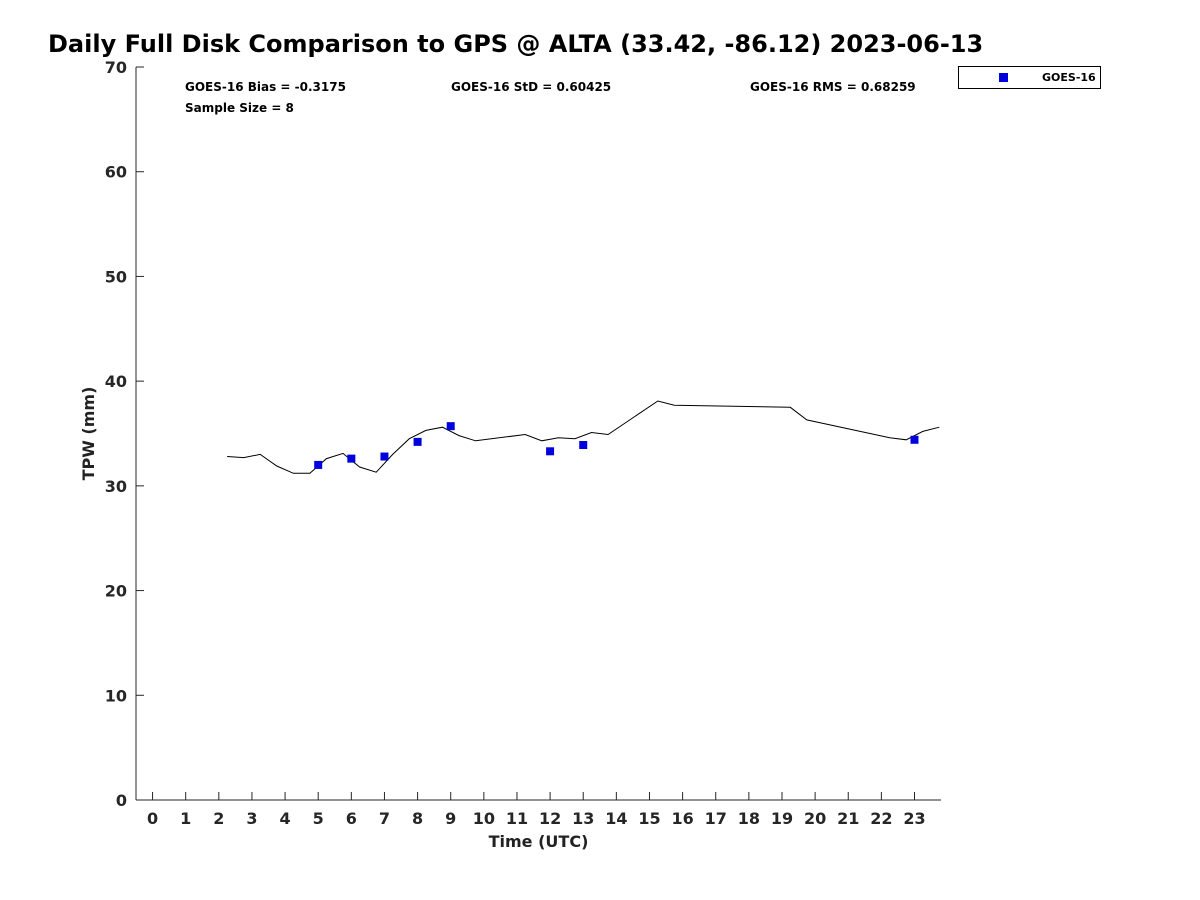 This screenshot has width=1200, height=900. What do you see at coordinates (116, 695) in the screenshot?
I see `y-tick-label: 10` at bounding box center [116, 695].